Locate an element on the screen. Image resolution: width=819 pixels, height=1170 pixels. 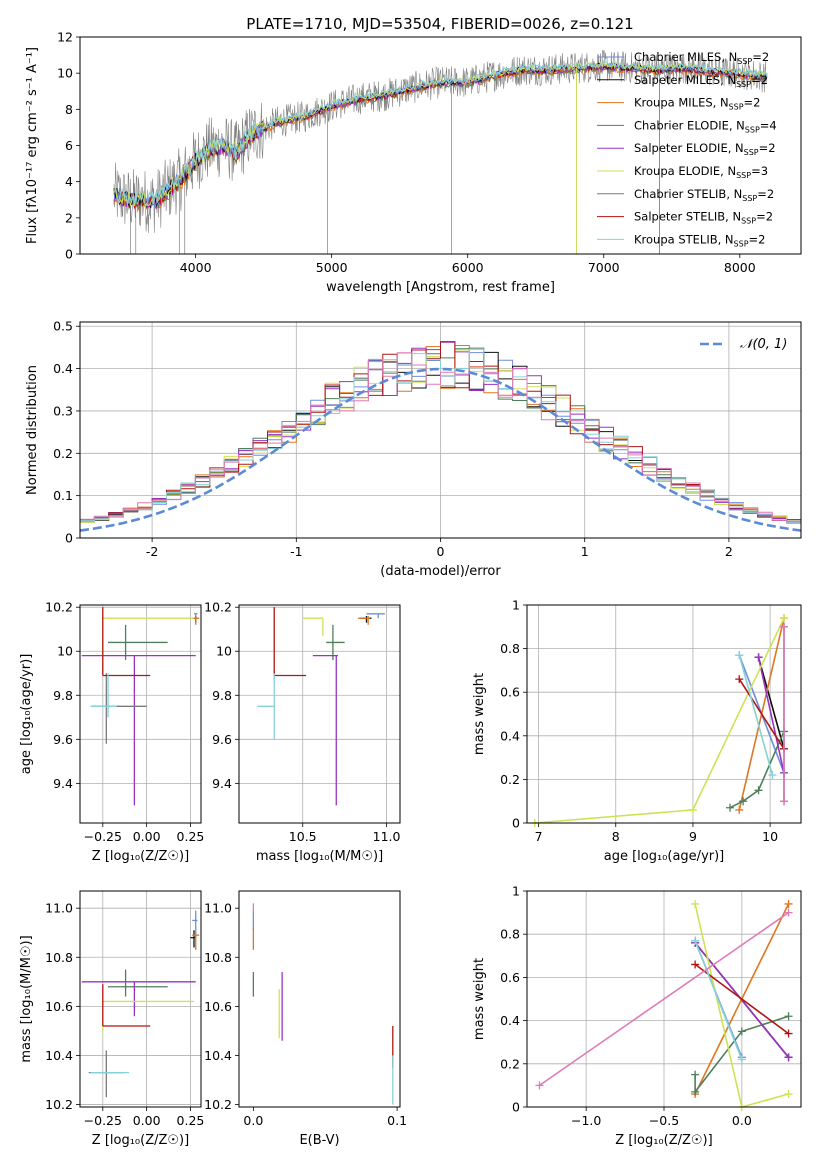
y-tick-label: 12 is located at coordinates (65, 37).